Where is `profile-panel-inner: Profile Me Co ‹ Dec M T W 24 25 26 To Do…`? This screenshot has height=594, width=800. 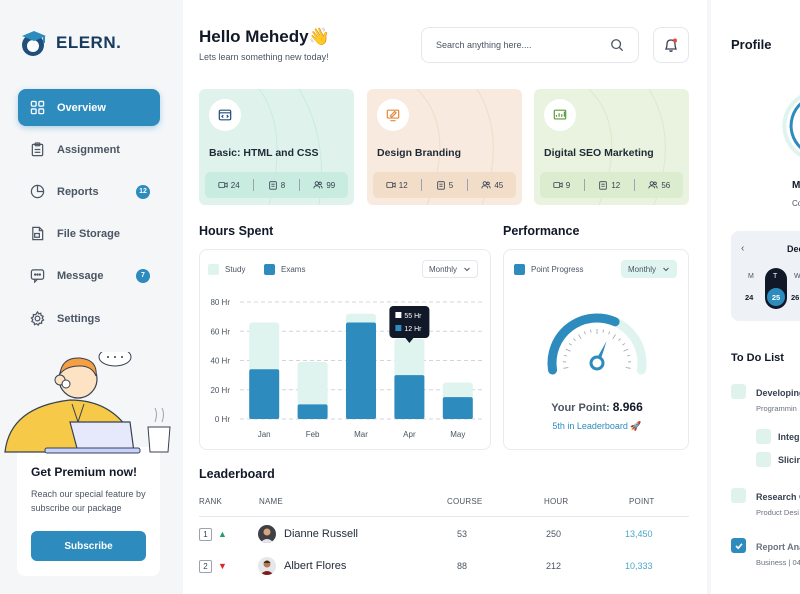
profile-panel-inner: Profile Me Co ‹ Dec M T W 24 25 26 To Do… is located at coordinates (755, 297).